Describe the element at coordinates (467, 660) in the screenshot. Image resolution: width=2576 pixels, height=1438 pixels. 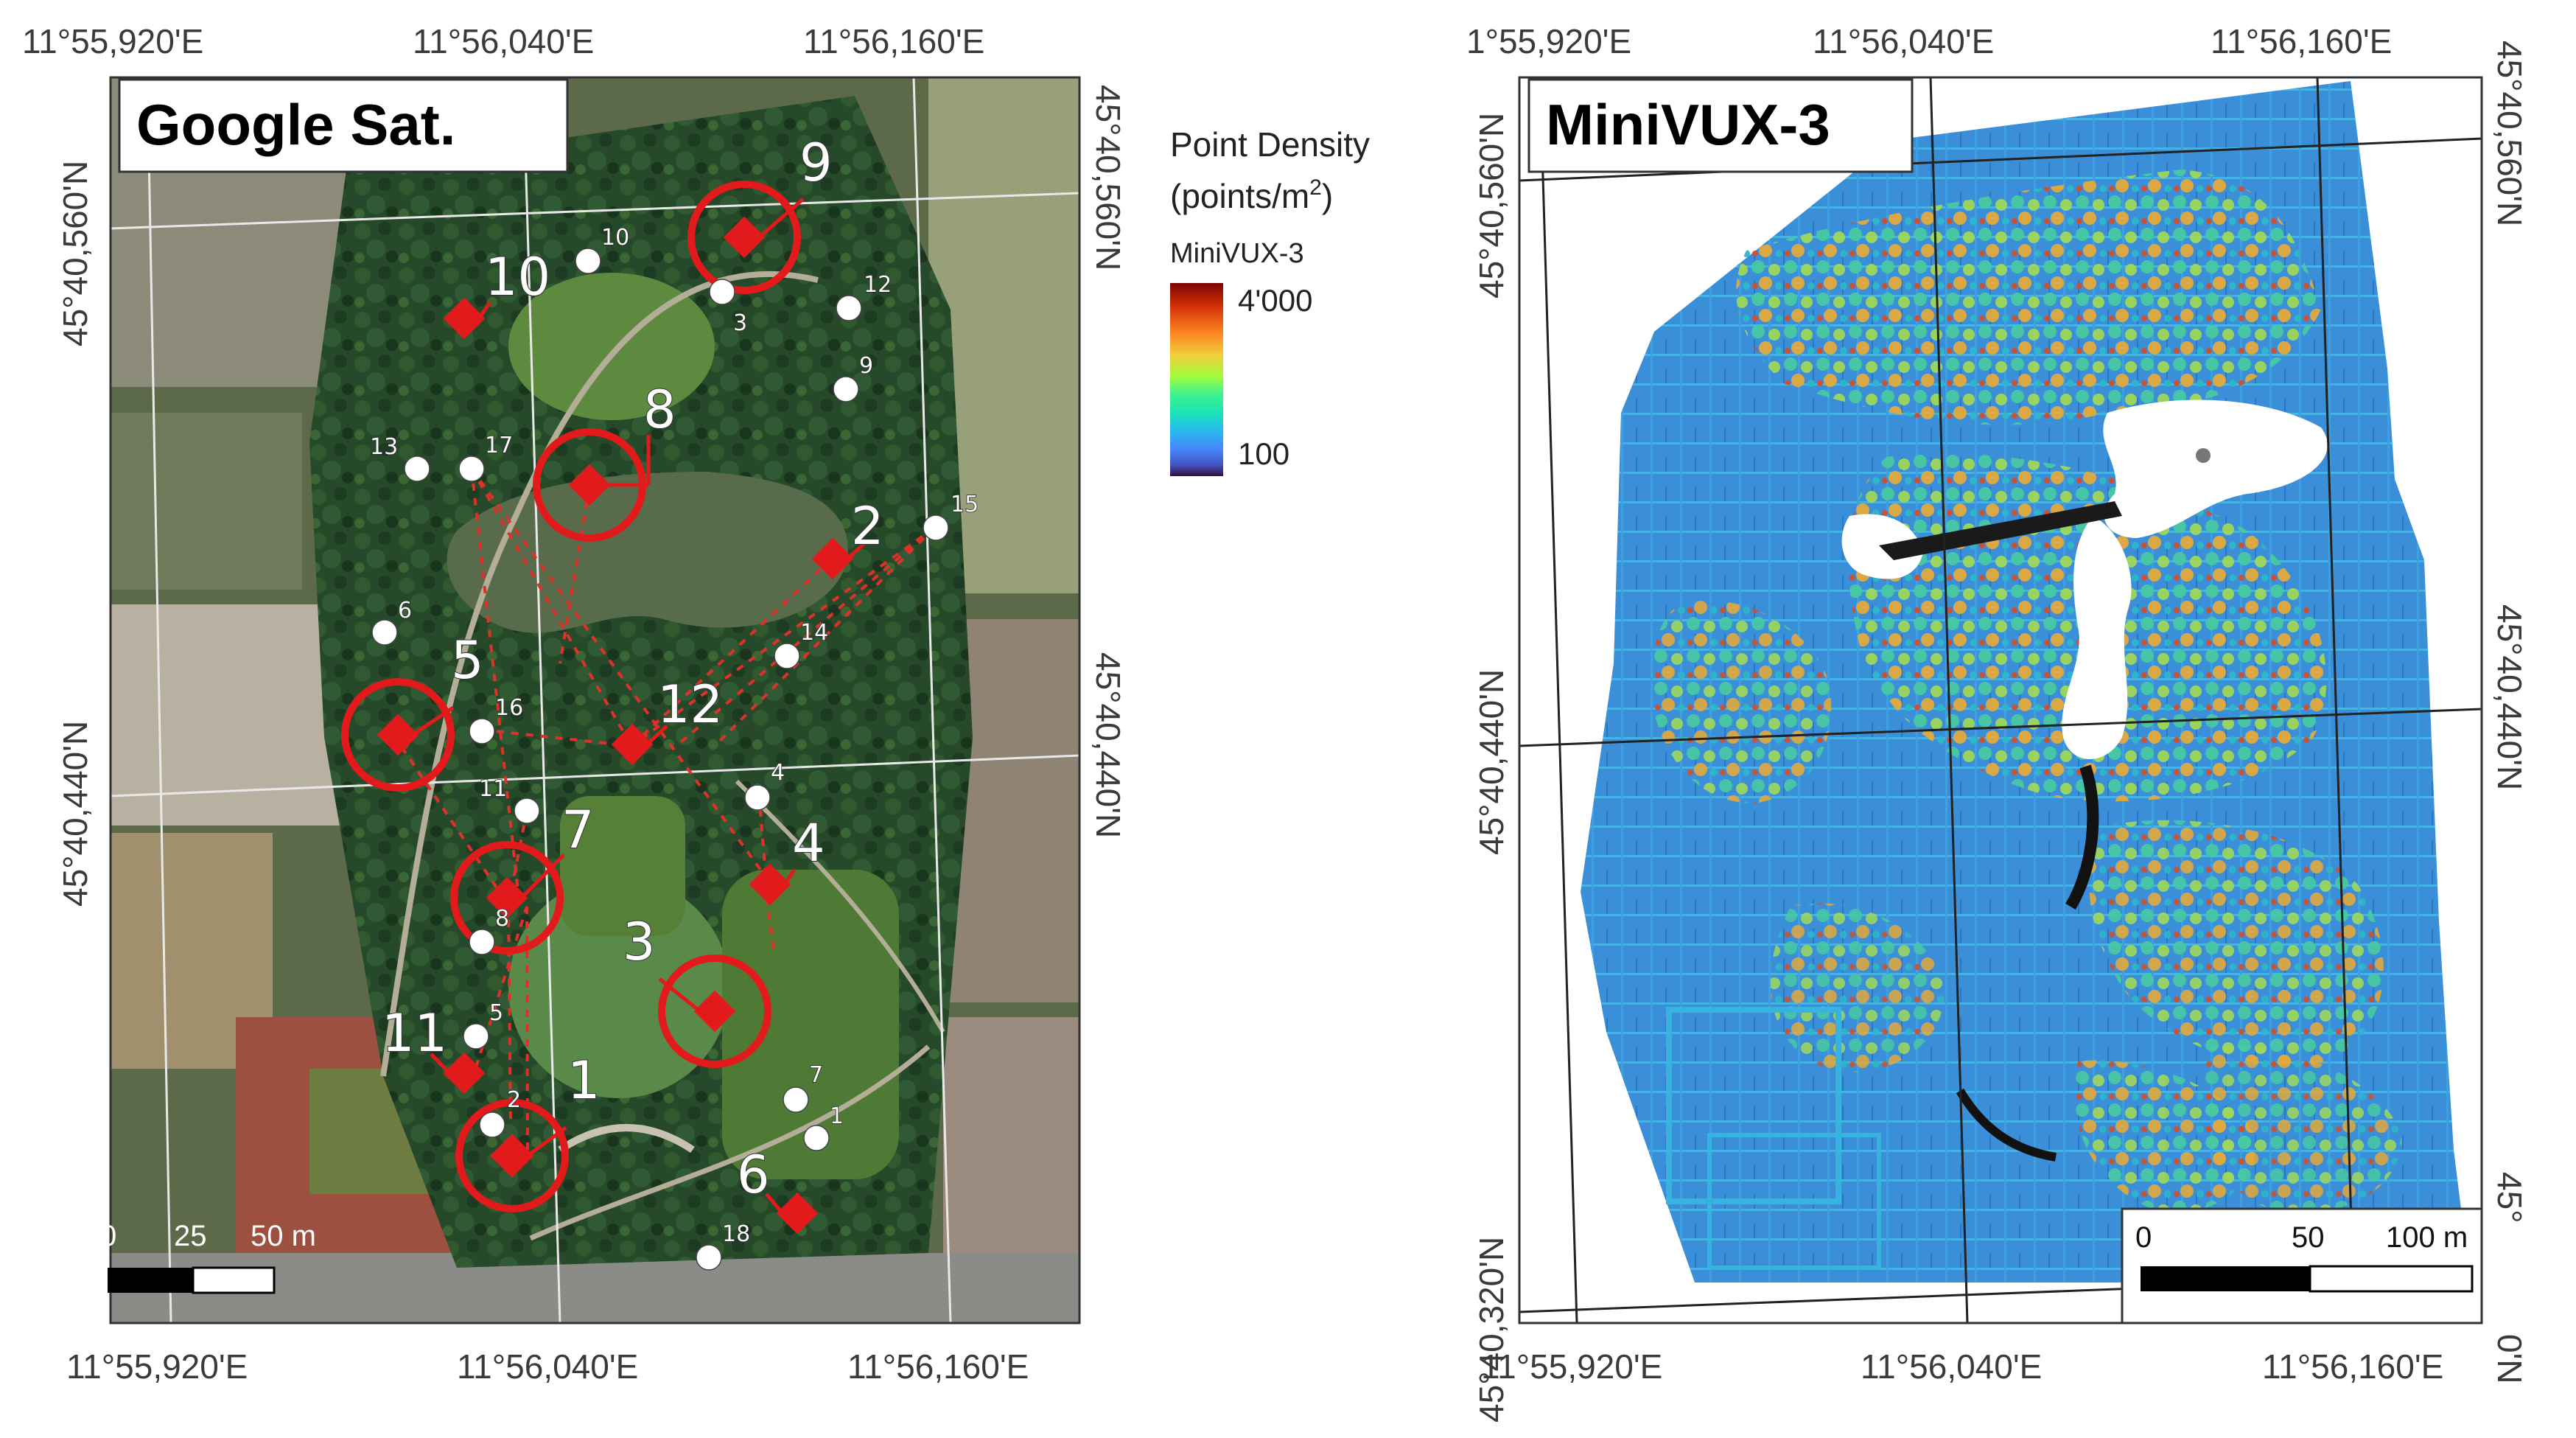
I see `marker-5-label: 5` at that location.